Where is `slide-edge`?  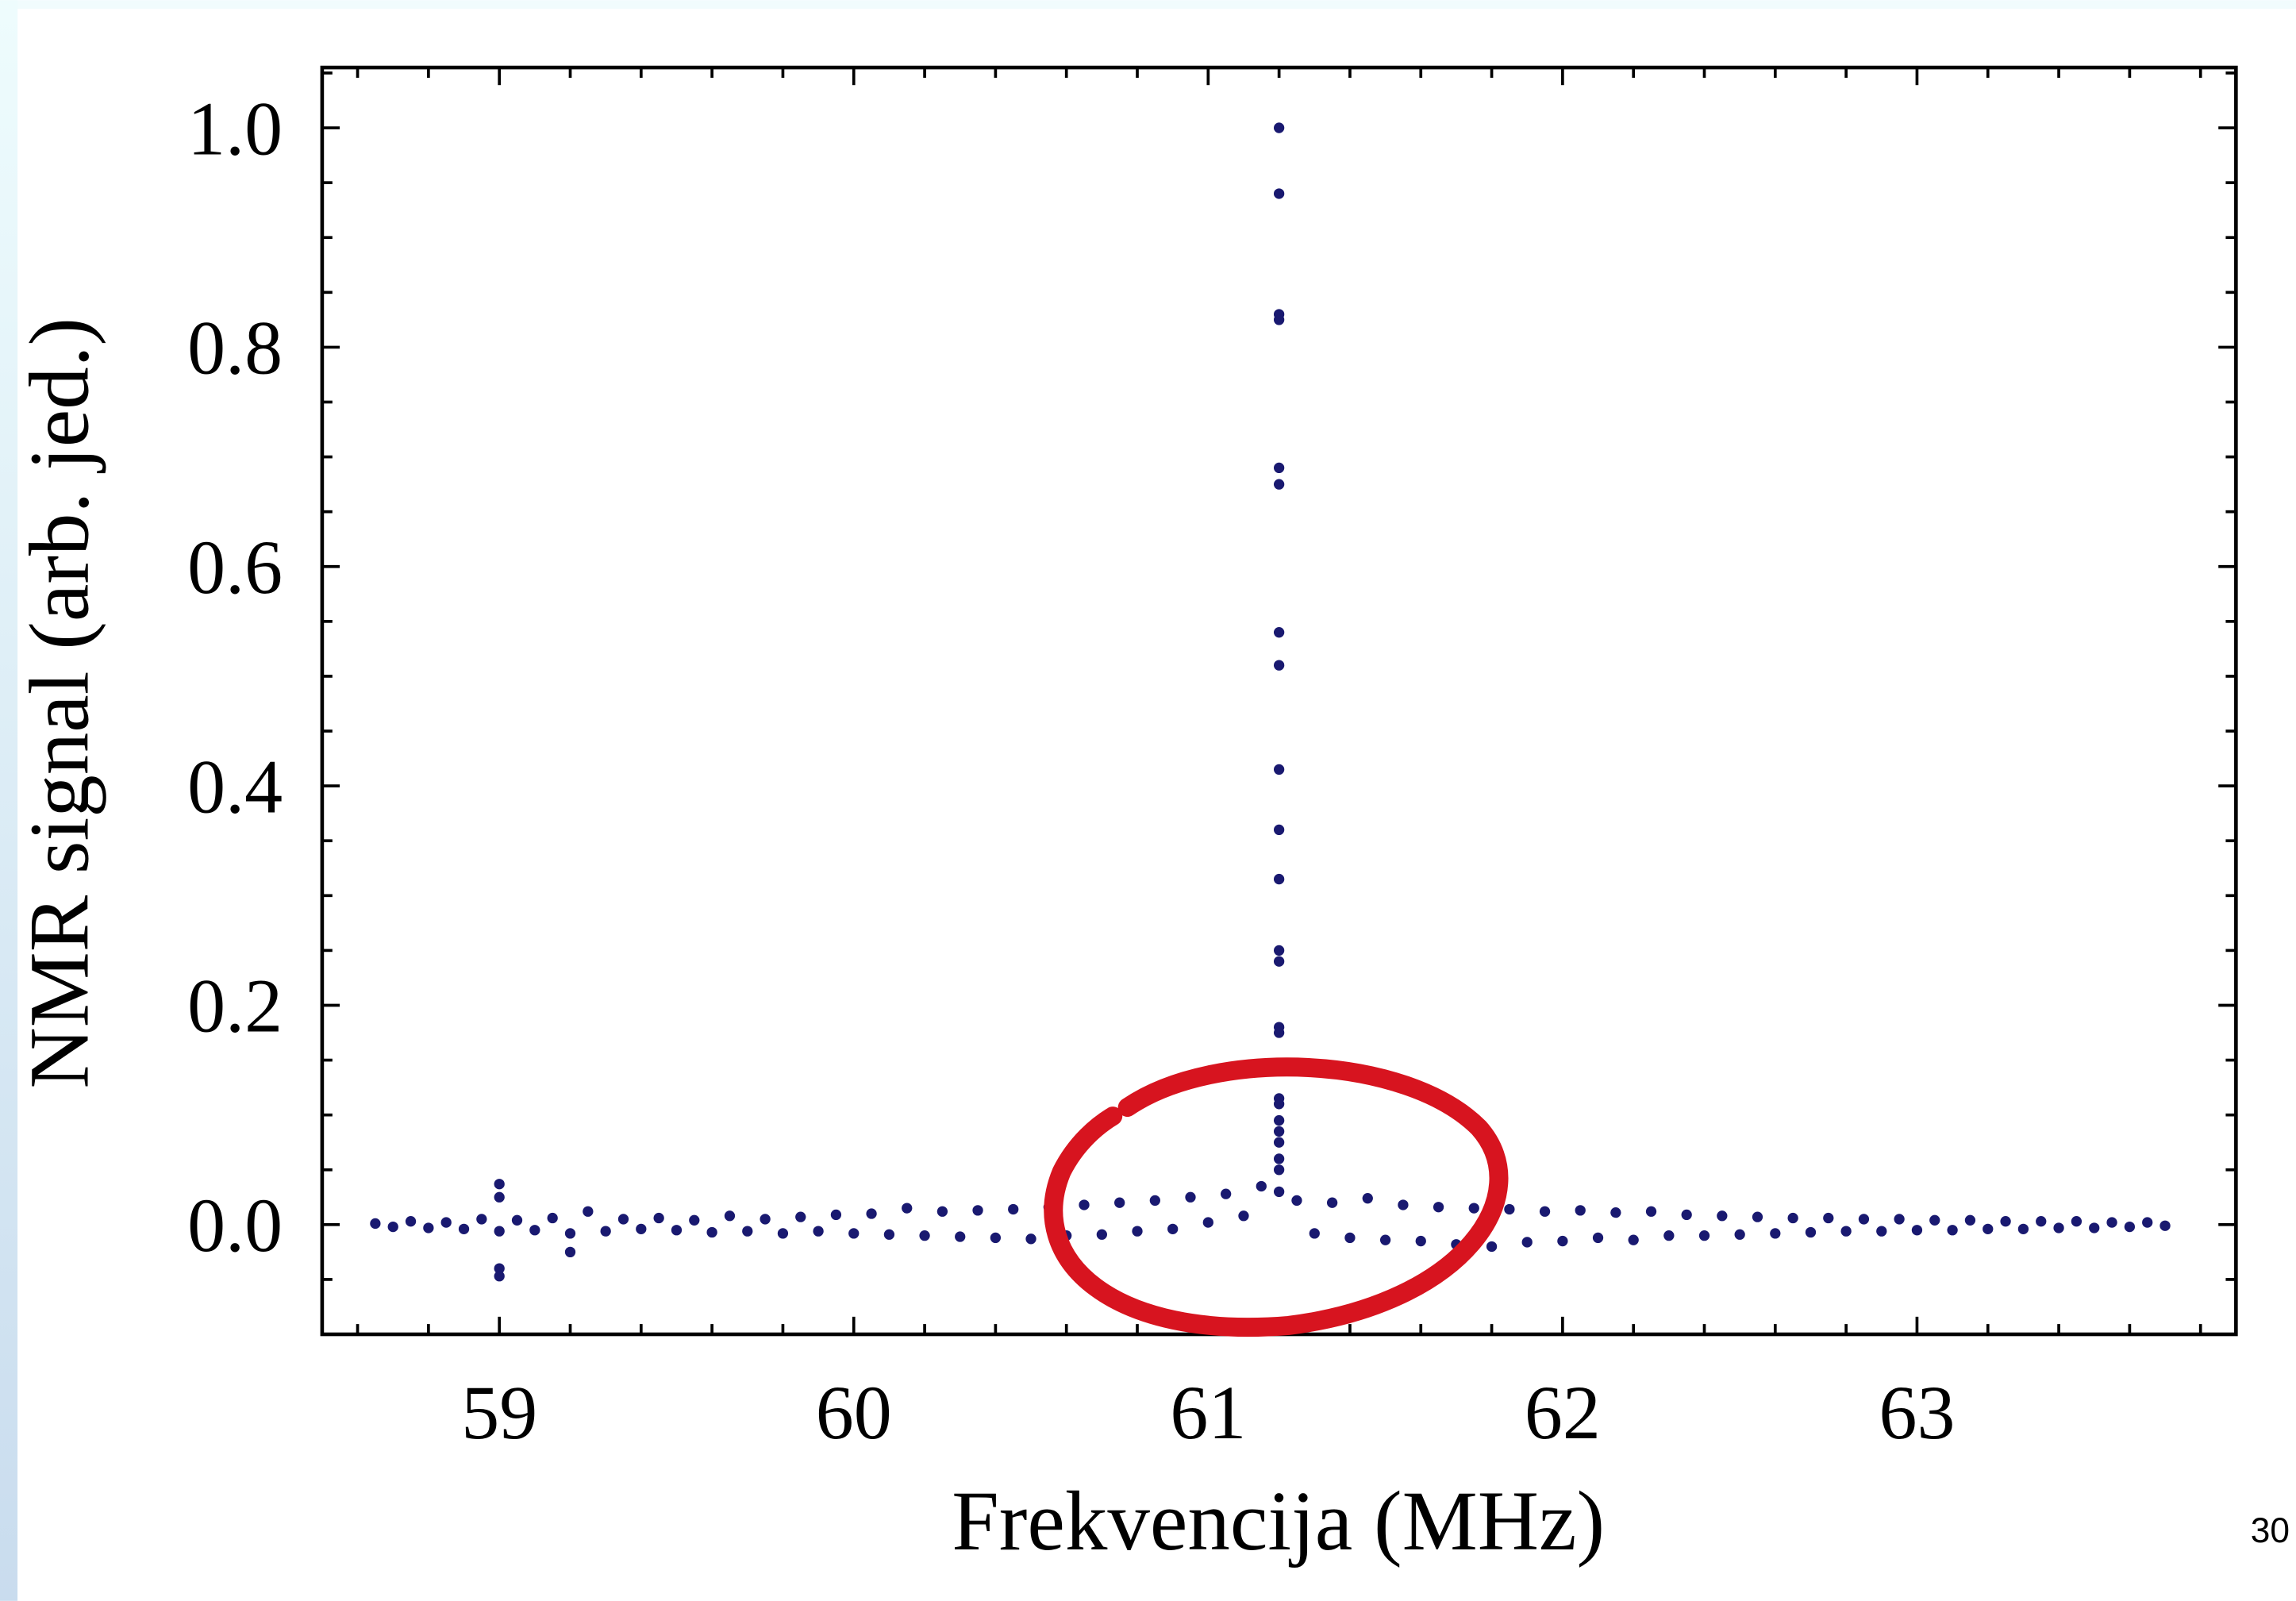 slide-edge is located at coordinates (9, 800).